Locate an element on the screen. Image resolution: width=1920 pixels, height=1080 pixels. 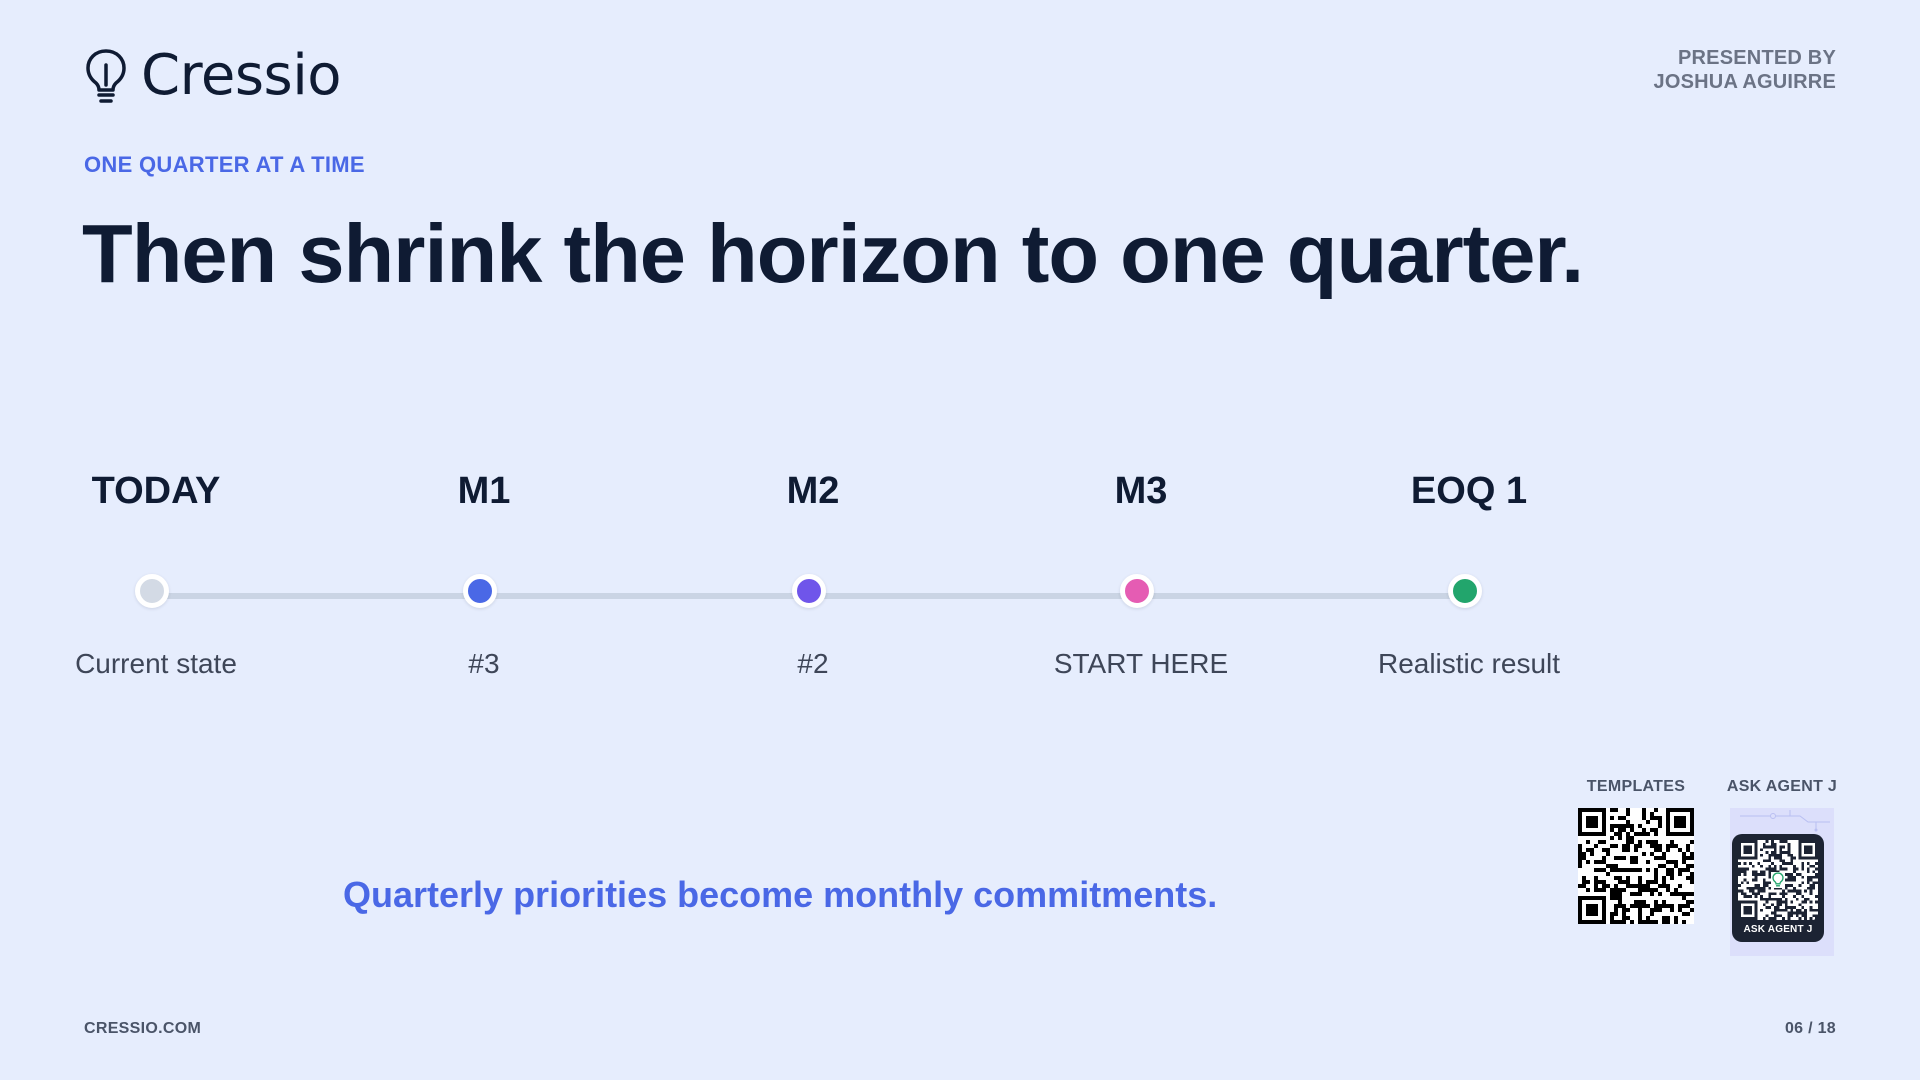
timeline-step-label: Realistic result is located at coordinates (1469, 663).